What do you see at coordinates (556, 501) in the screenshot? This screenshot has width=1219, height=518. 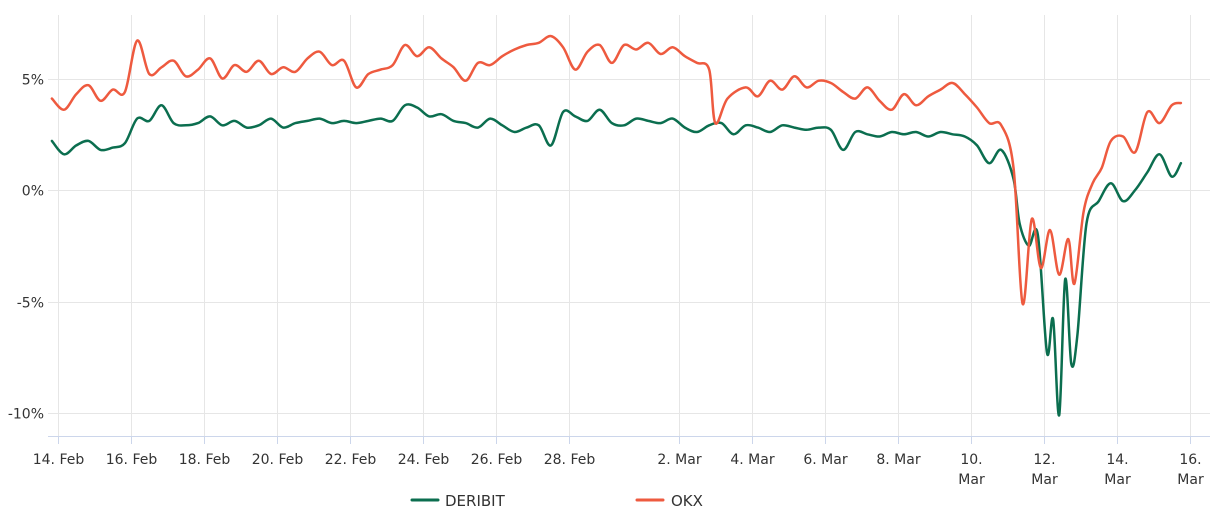 I see `legend: DERIBIT OKX` at bounding box center [556, 501].